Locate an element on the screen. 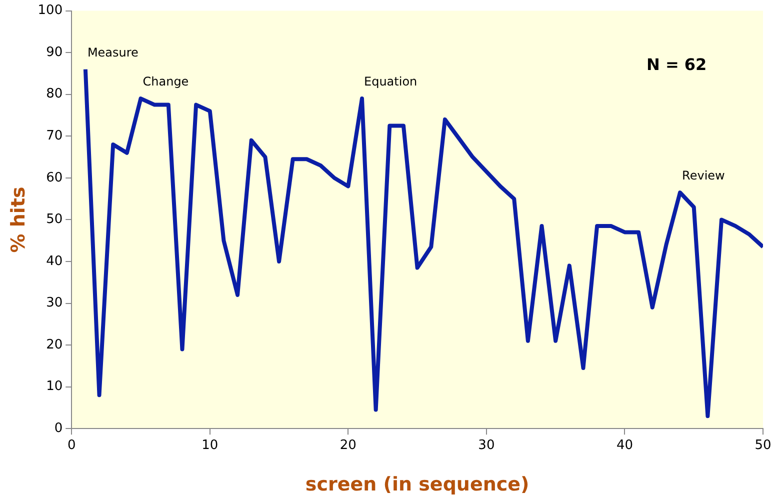  annotation: N = 62 is located at coordinates (676, 64).